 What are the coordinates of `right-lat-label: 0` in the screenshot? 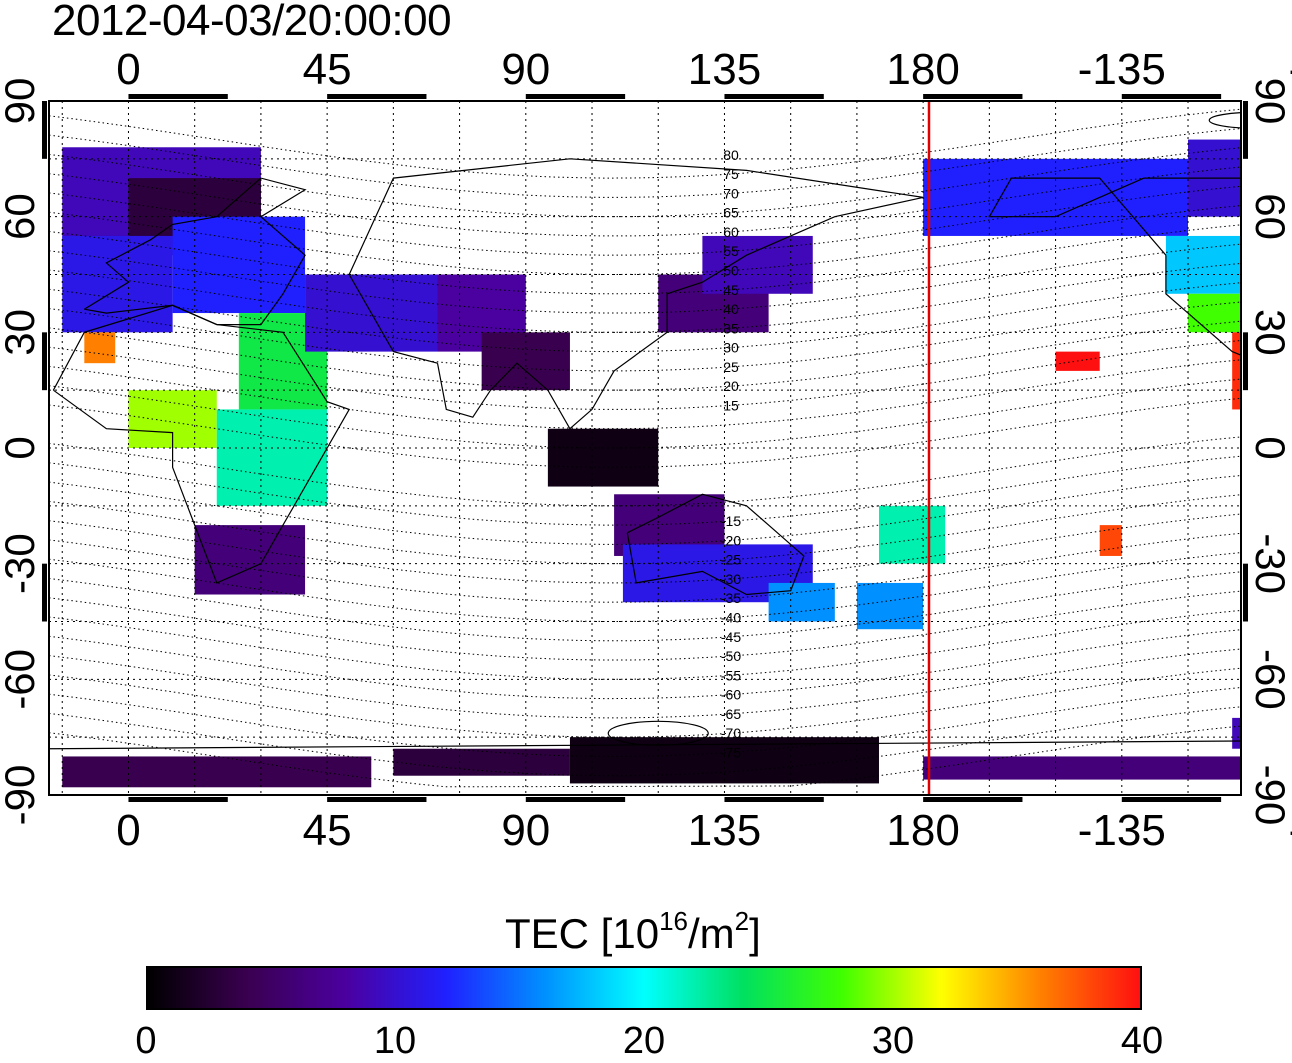 It's located at (1269, 447).